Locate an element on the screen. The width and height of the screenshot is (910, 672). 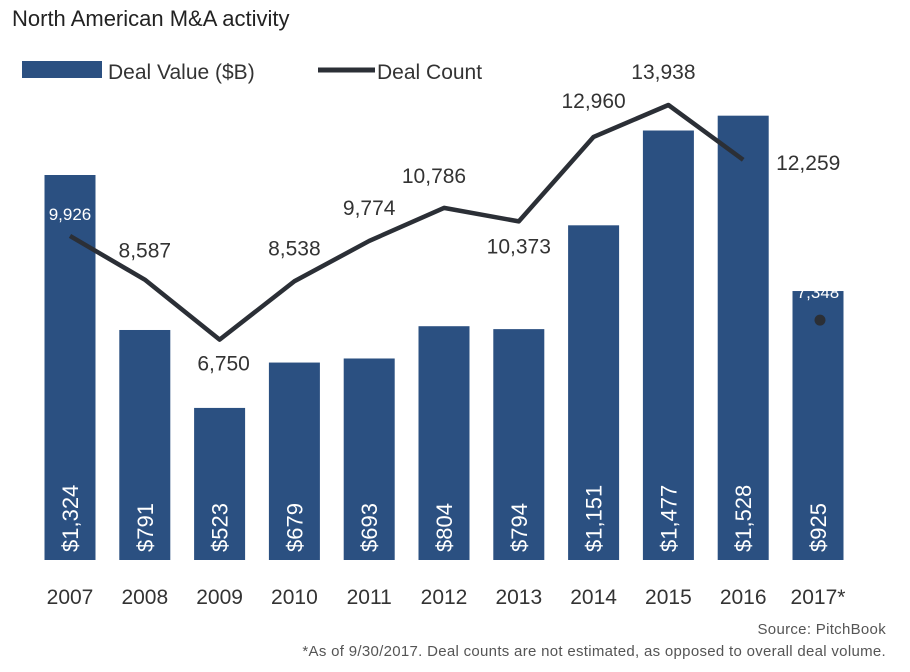
count-label: 12,960 is located at coordinates (593, 101).